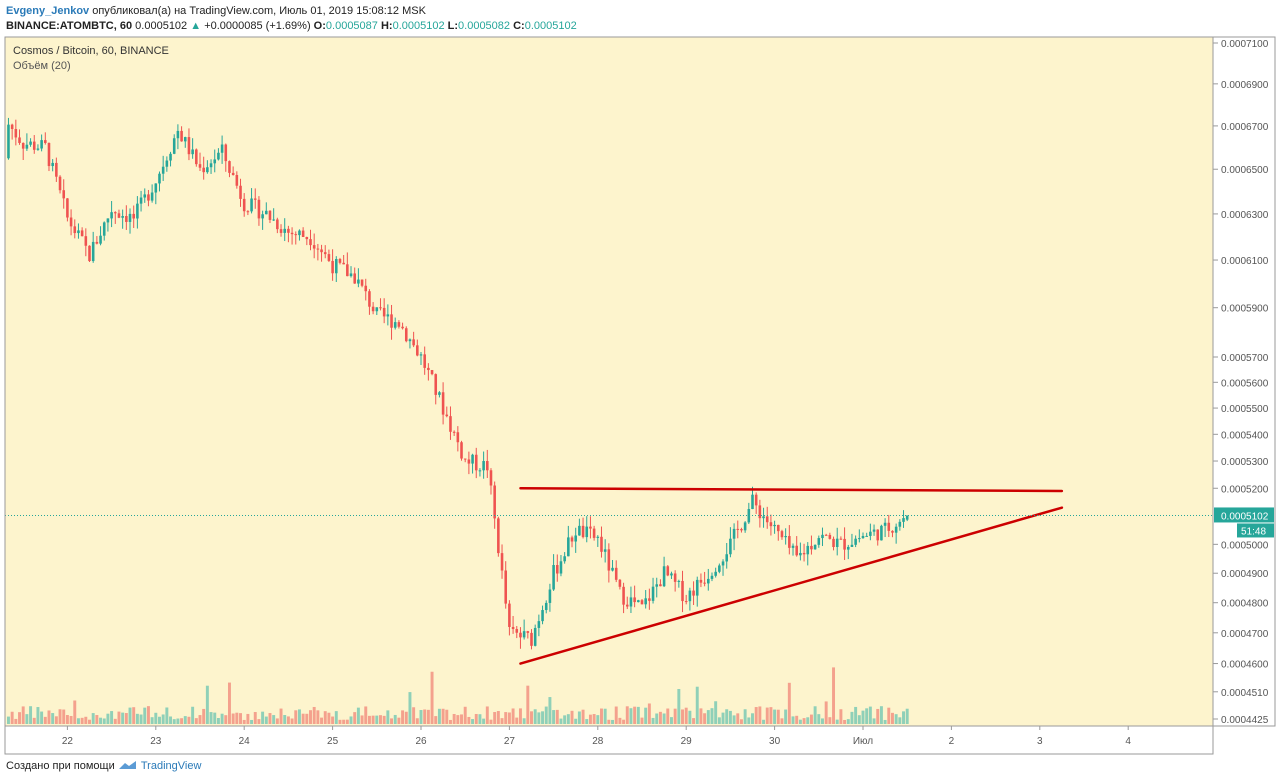 This screenshot has height=782, width=1280. I want to click on price-scale-bg, so click(1244, 381).